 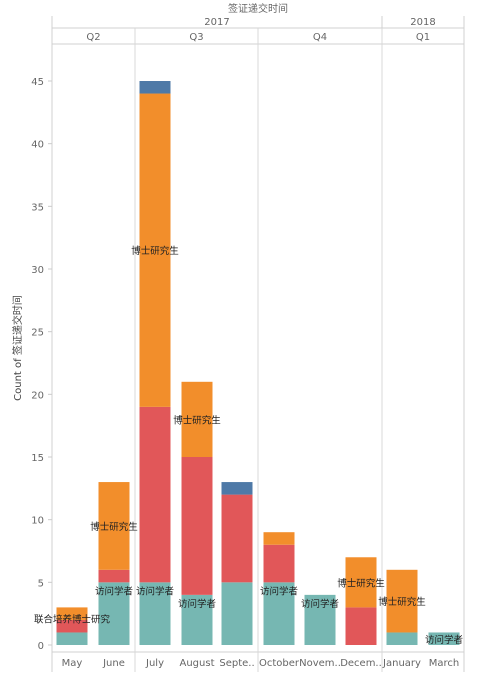 I want to click on quarter-label: Q4, so click(x=320, y=37).